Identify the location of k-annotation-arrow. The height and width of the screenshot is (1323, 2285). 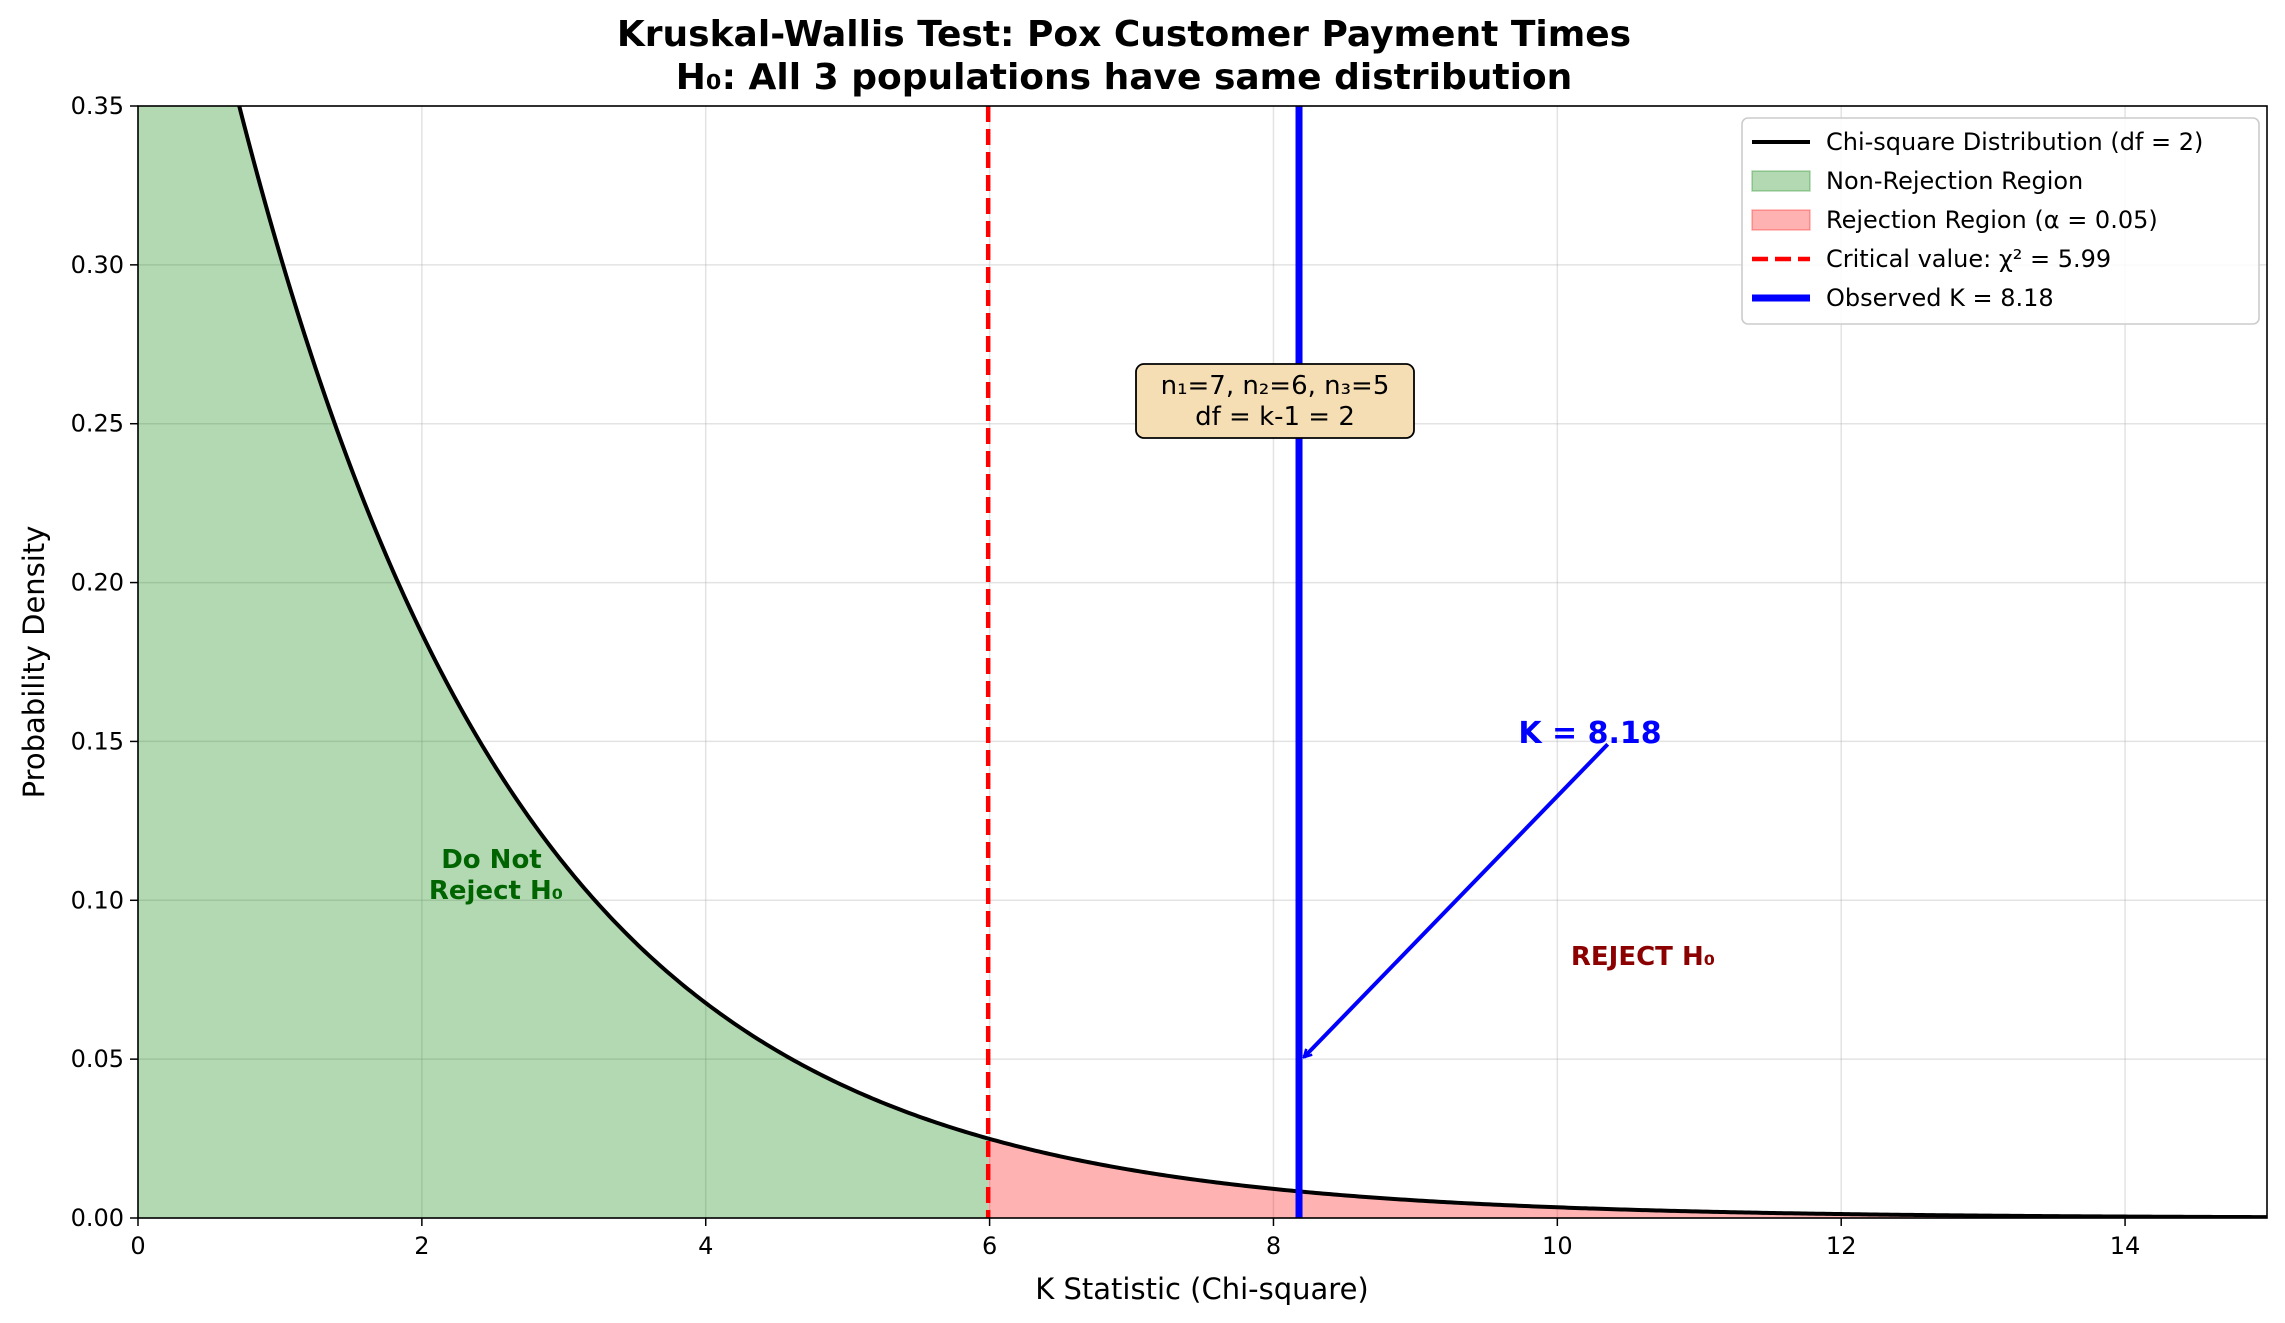
(1457, 899).